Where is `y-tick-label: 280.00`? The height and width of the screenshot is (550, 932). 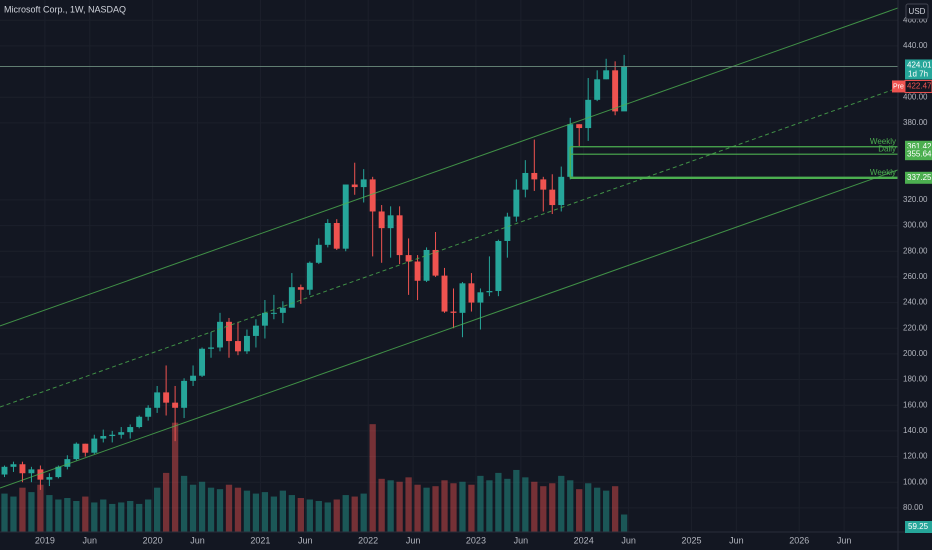 y-tick-label: 280.00 is located at coordinates (915, 250).